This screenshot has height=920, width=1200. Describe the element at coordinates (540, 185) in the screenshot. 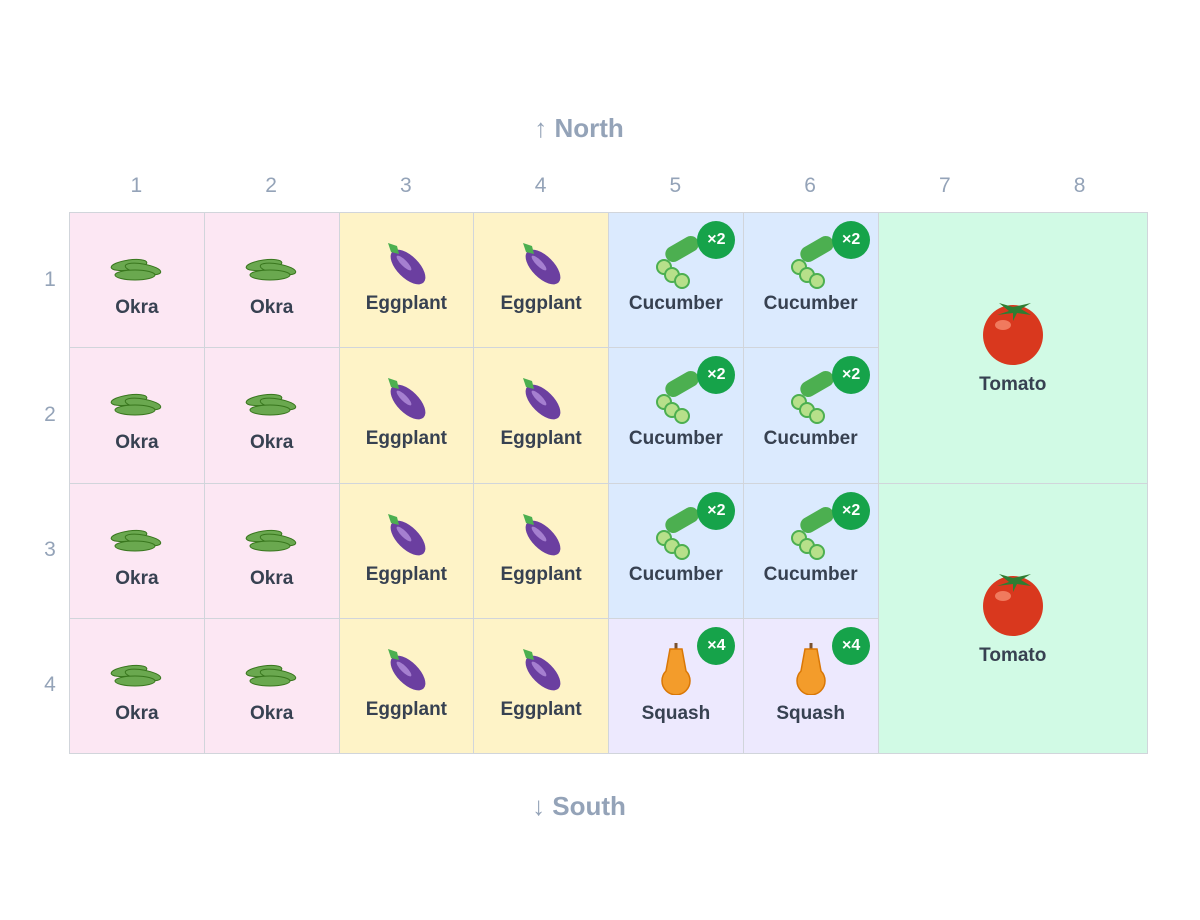

I see `column-header: 4` at that location.